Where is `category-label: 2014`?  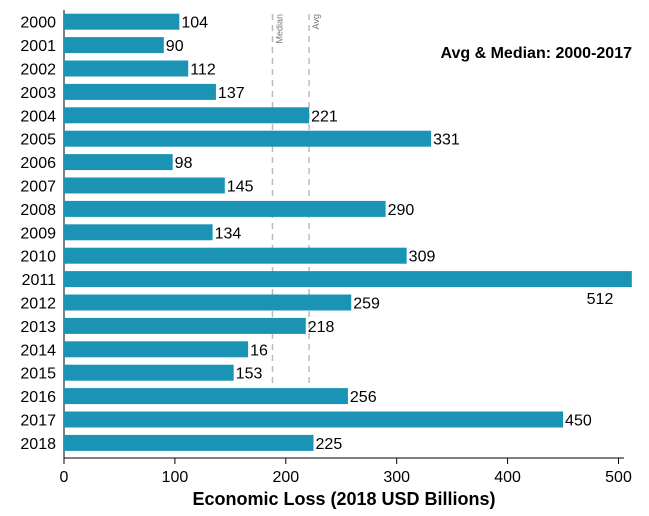
category-label: 2014 is located at coordinates (38, 350).